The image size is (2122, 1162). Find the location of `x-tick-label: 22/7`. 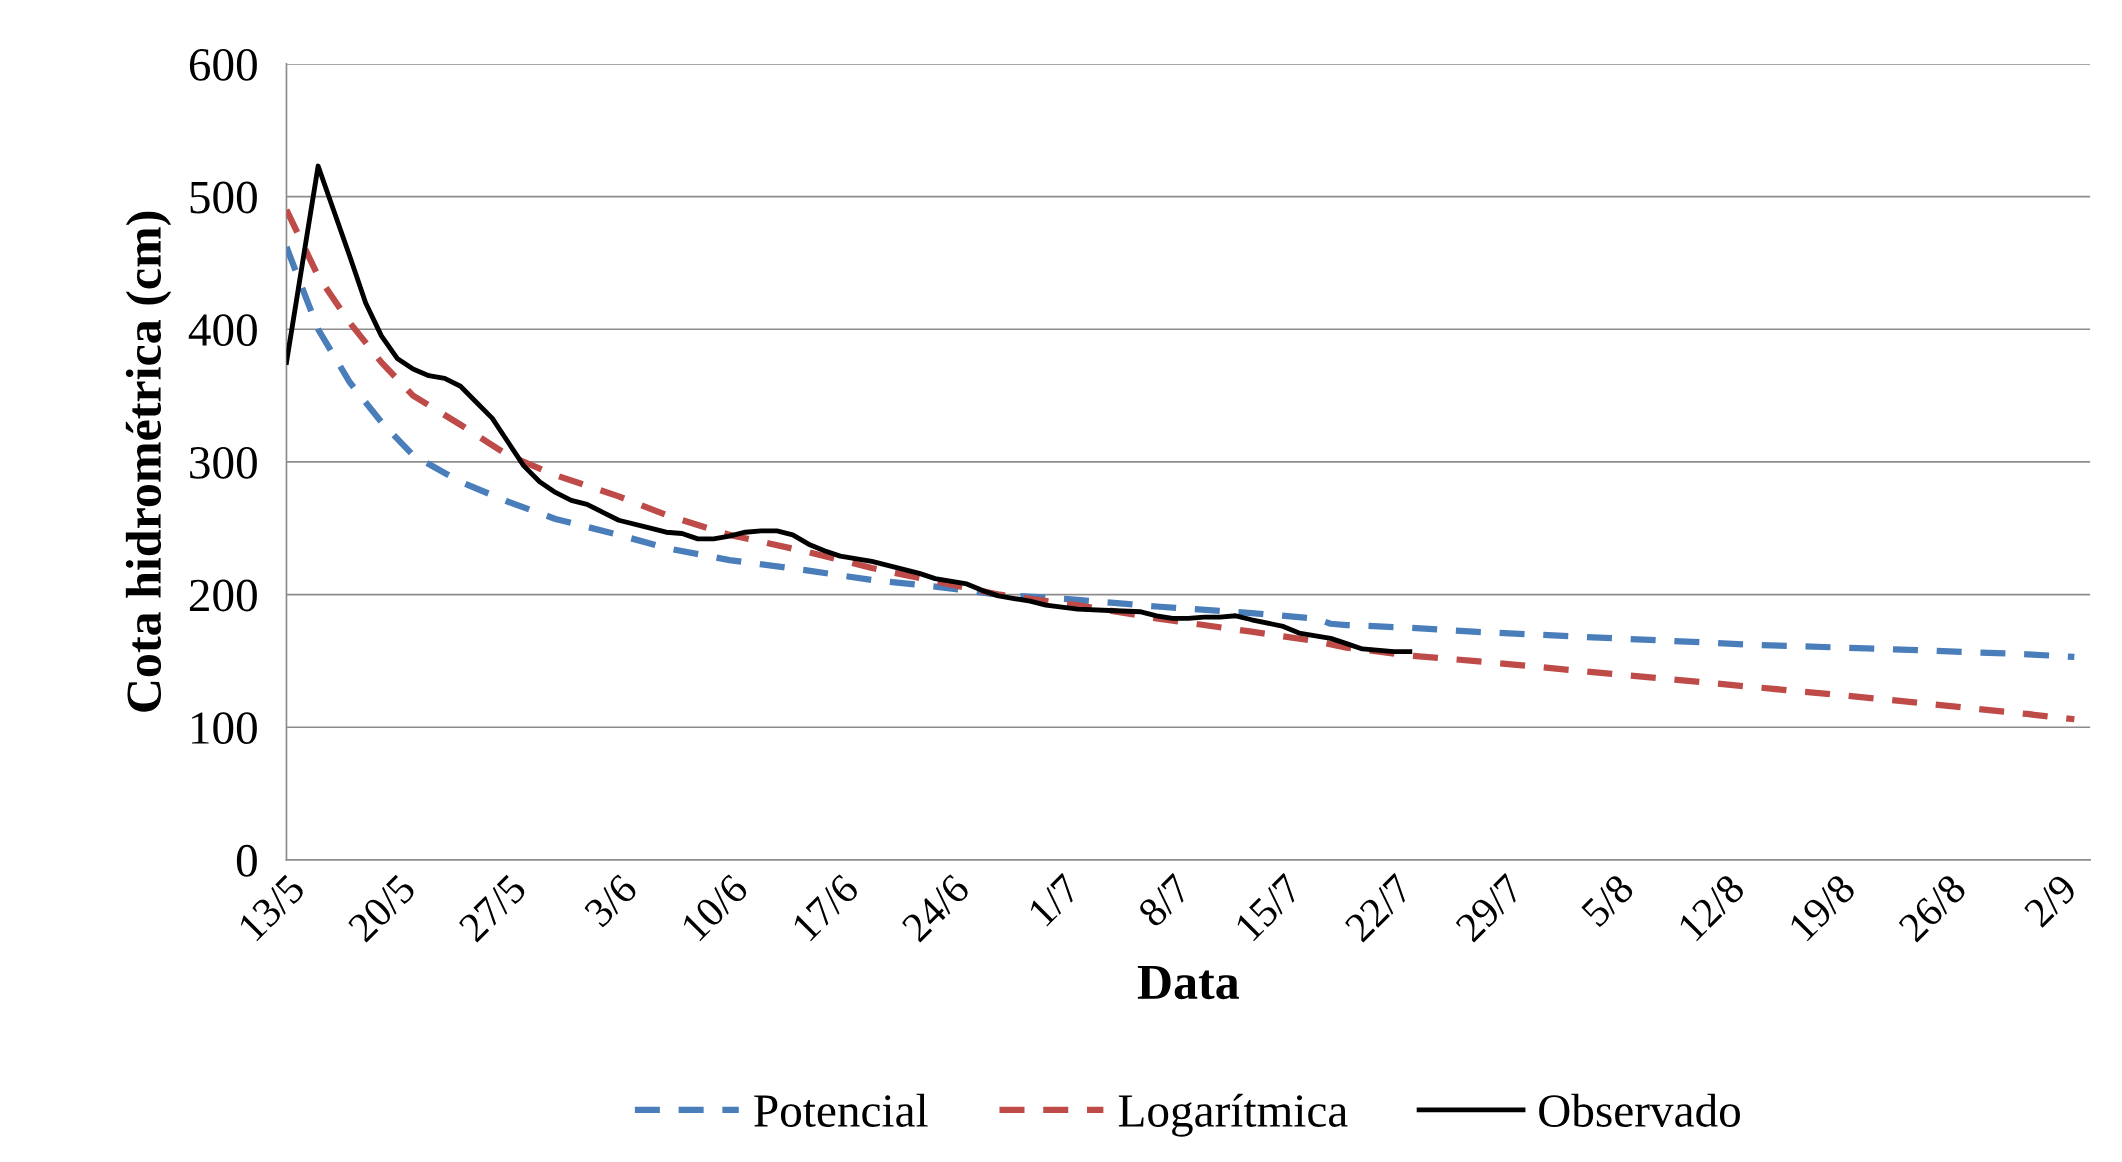

x-tick-label: 22/7 is located at coordinates (1378, 907).